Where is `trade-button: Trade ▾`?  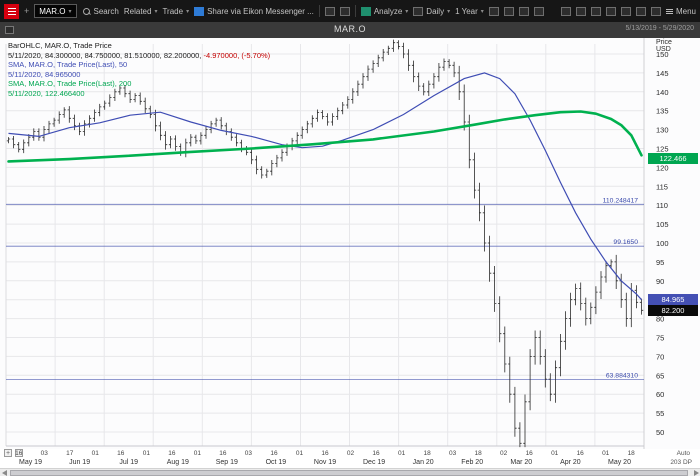
trade-button: Trade ▾ is located at coordinates (175, 11).